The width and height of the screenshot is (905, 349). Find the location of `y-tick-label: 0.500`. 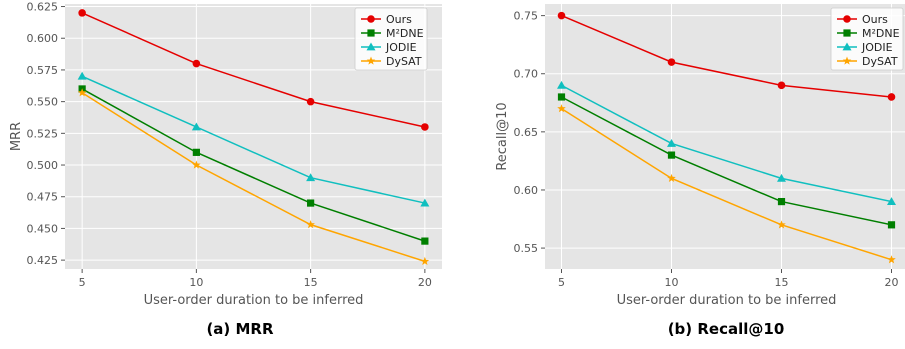

y-tick-label: 0.500 is located at coordinates (43, 165).